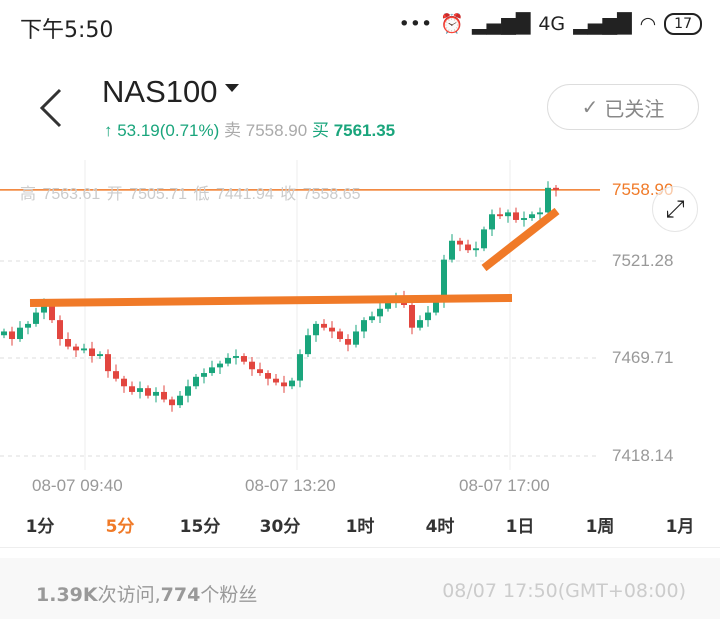 The image size is (720, 619). What do you see at coordinates (452, 24) in the screenshot?
I see `alarm-icon: ⏰` at bounding box center [452, 24].